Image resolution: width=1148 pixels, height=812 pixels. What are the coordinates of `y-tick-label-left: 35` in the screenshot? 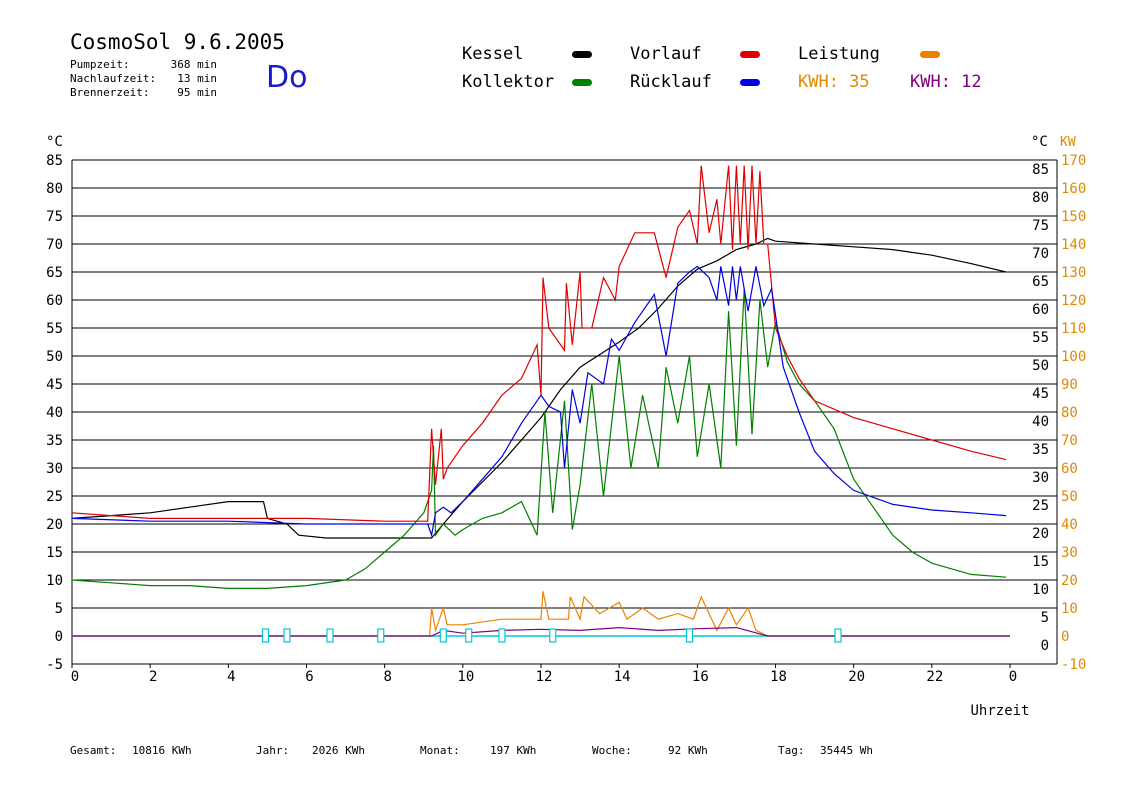 It's located at (54, 441).